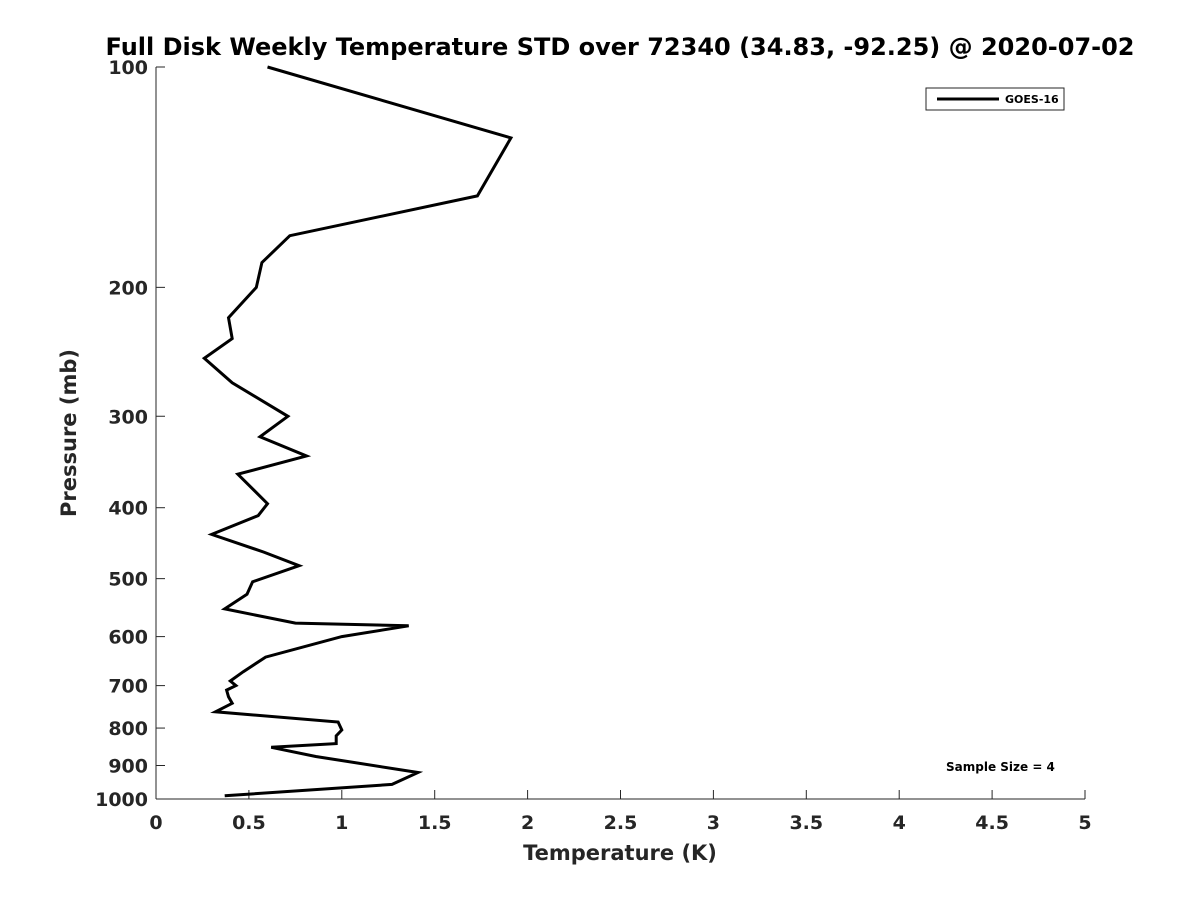 The width and height of the screenshot is (1200, 900). What do you see at coordinates (1084, 823) in the screenshot?
I see `x-tick-label: 5` at bounding box center [1084, 823].